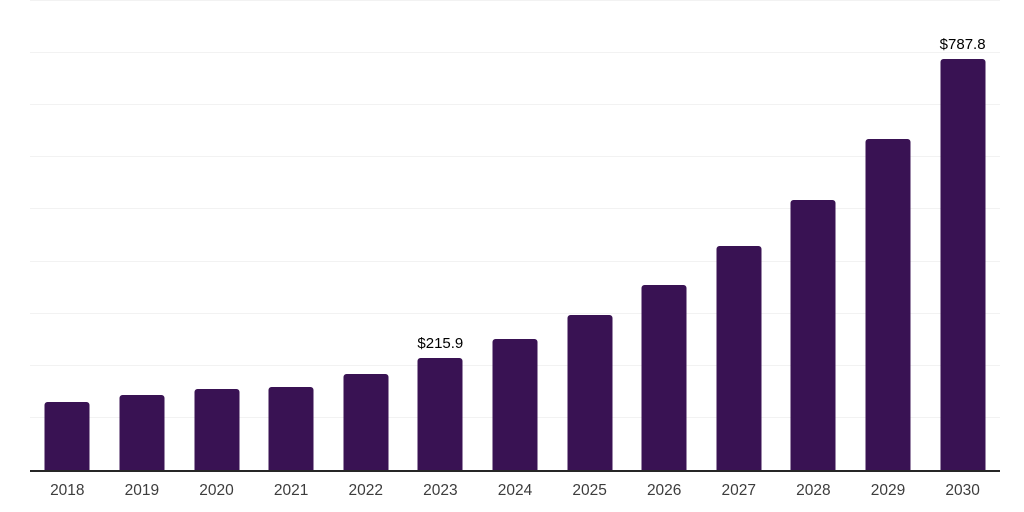  What do you see at coordinates (738, 235) in the screenshot?
I see `bar-slot-2027` at bounding box center [738, 235].